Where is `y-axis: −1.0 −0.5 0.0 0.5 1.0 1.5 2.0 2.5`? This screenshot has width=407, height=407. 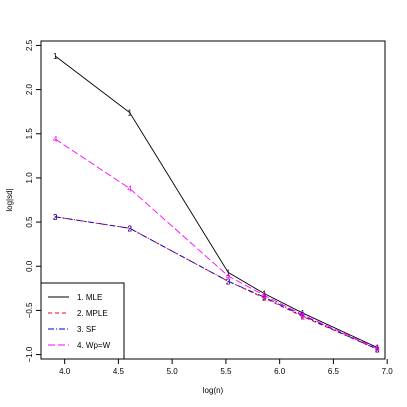 y-axis: −1.0 −0.5 0.0 0.5 1.0 1.5 2.0 2.5 is located at coordinates (33, 200).